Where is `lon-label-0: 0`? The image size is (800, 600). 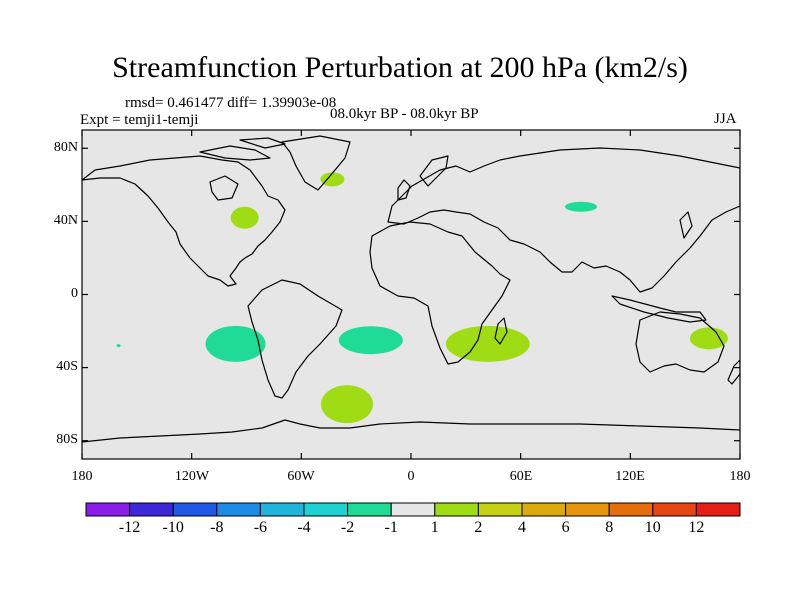 lon-label-0: 0 is located at coordinates (411, 476).